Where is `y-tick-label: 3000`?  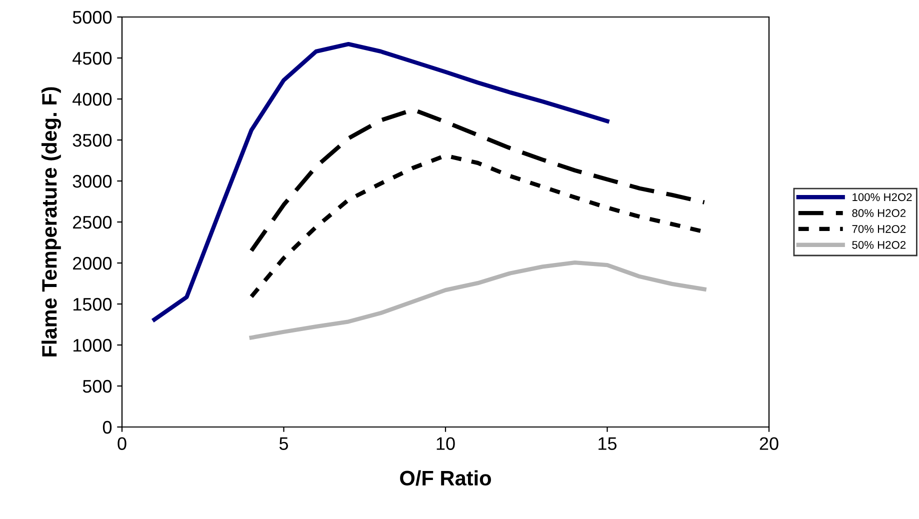 y-tick-label: 3000 is located at coordinates (92, 181).